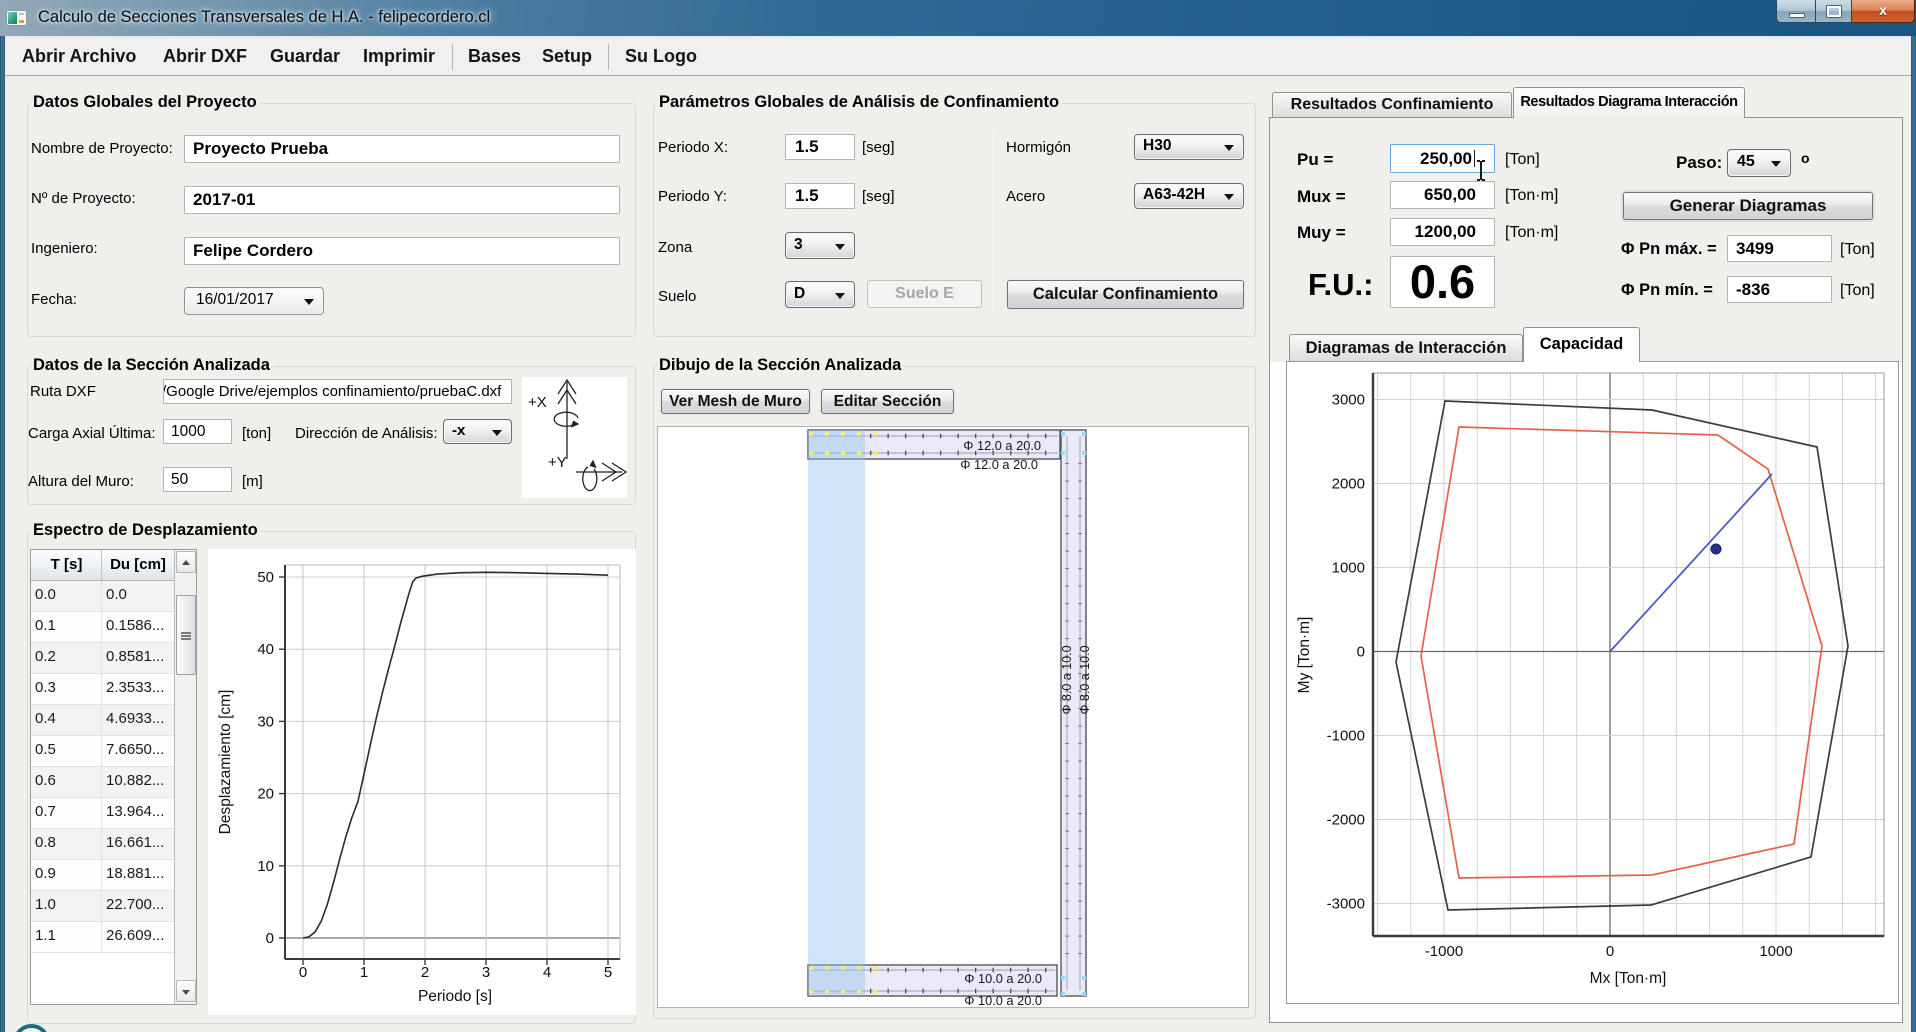  Describe the element at coordinates (425, 972) in the screenshot. I see `svg-text: 2` at that location.